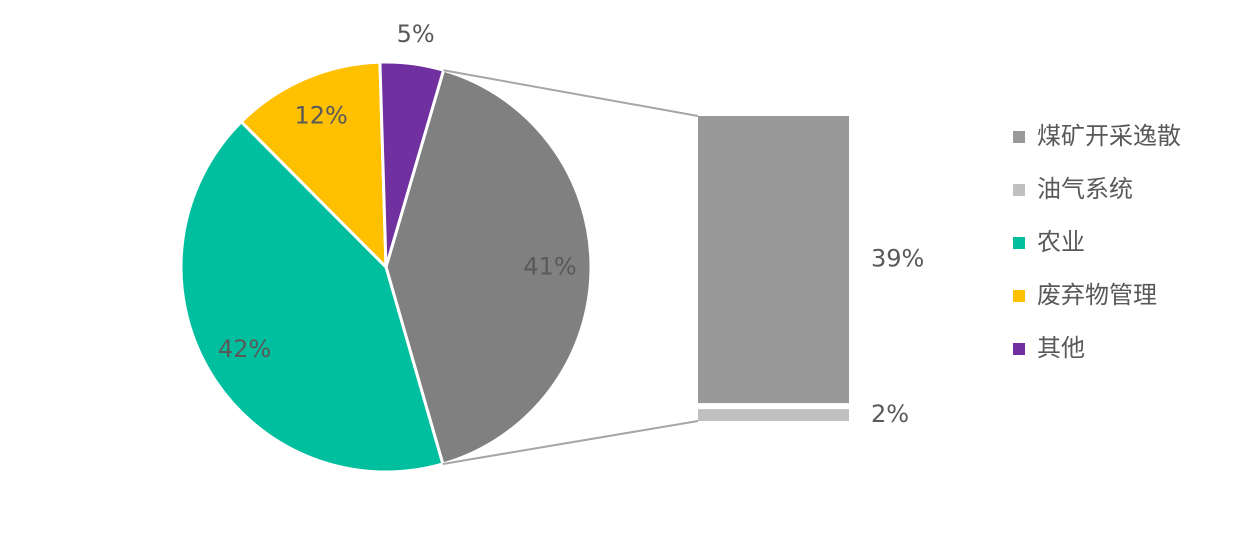  I want to click on legend-label: 农业, so click(1061, 242).